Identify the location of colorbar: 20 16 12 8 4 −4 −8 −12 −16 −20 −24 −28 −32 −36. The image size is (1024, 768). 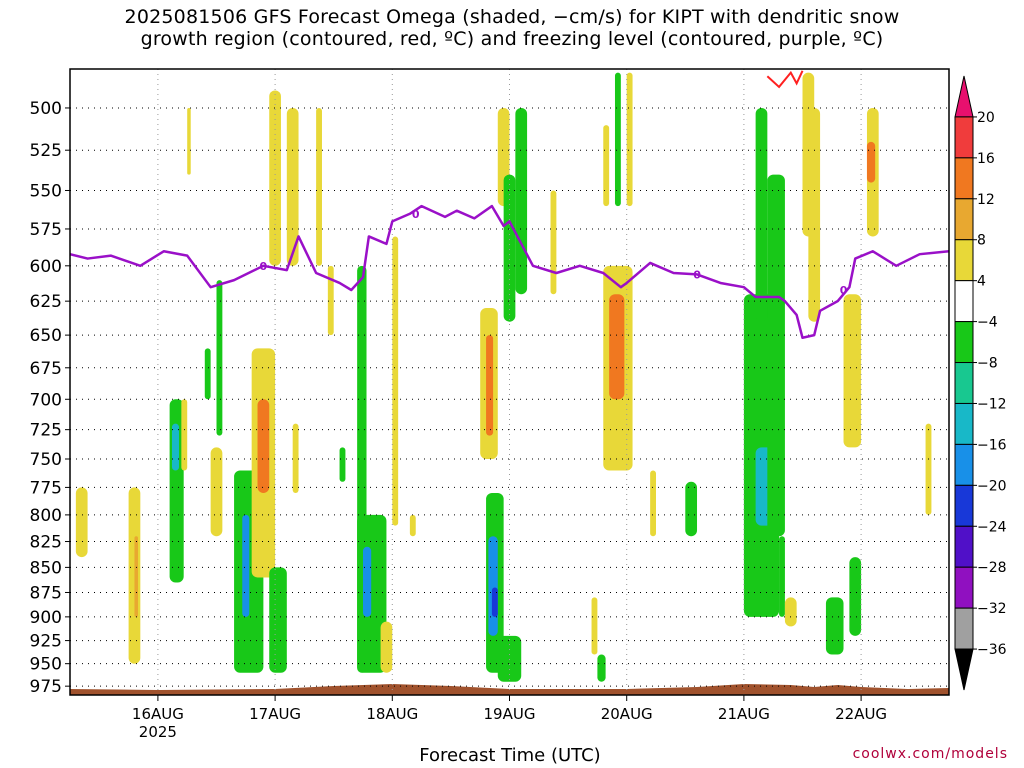
(980, 383).